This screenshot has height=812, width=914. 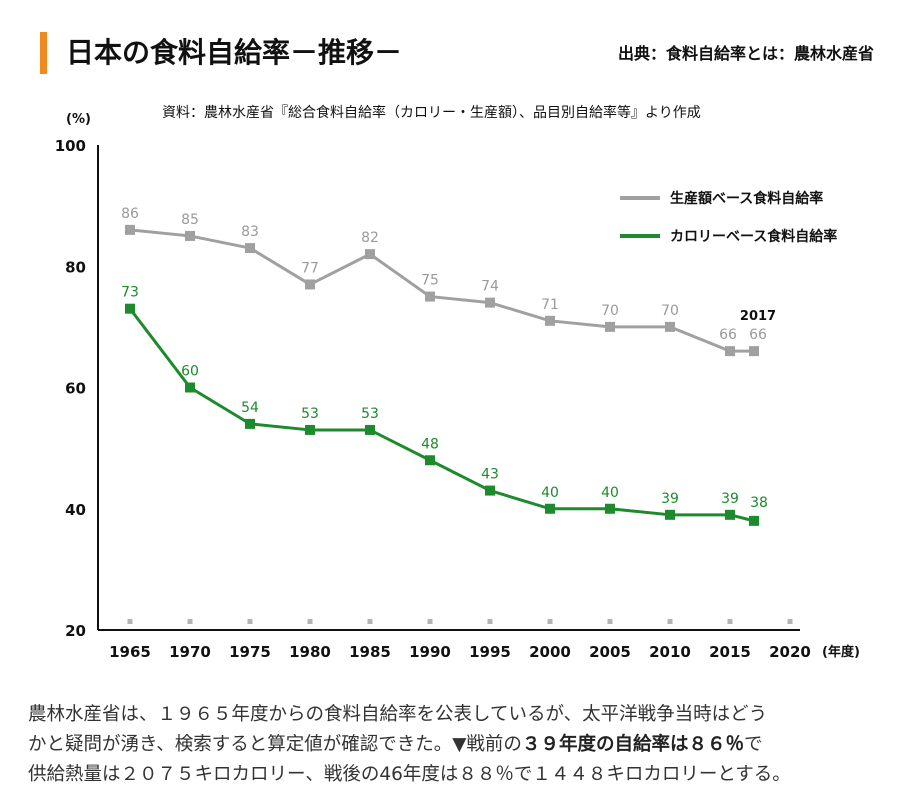 I want to click on baseline-dots, so click(x=460, y=621).